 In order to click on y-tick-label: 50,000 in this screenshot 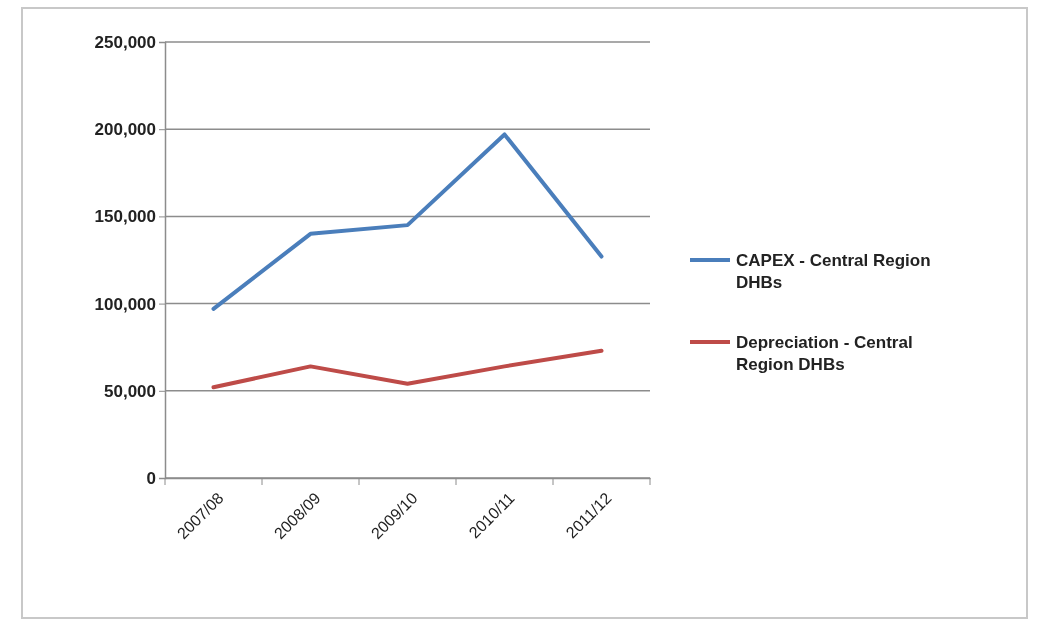, I will do `click(130, 391)`.